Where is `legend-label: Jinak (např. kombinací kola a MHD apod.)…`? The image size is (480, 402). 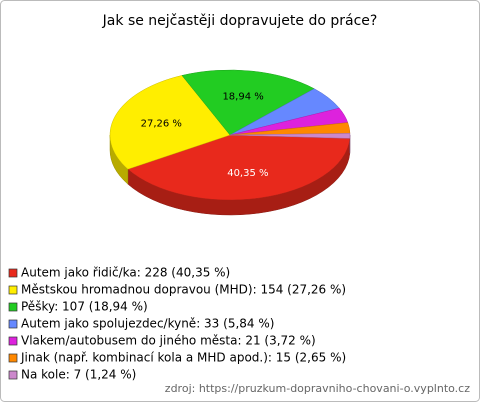
legend-label: Jinak (např. kombinací kola a MHD apod.)… is located at coordinates (183, 358).